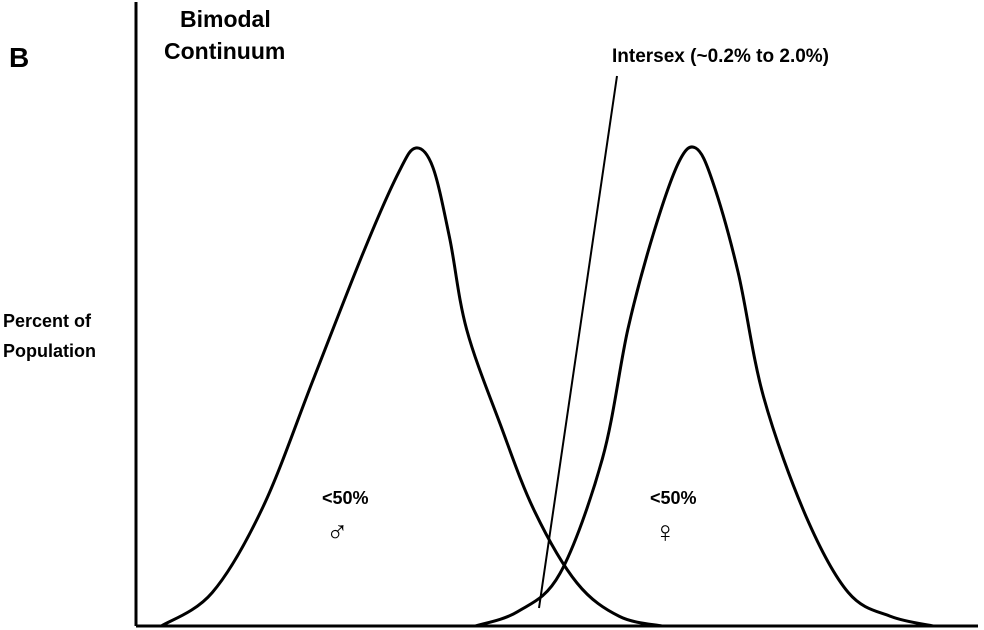 This screenshot has height=630, width=984. I want to click on chart-title-line-1: Bimodal, so click(225, 19).